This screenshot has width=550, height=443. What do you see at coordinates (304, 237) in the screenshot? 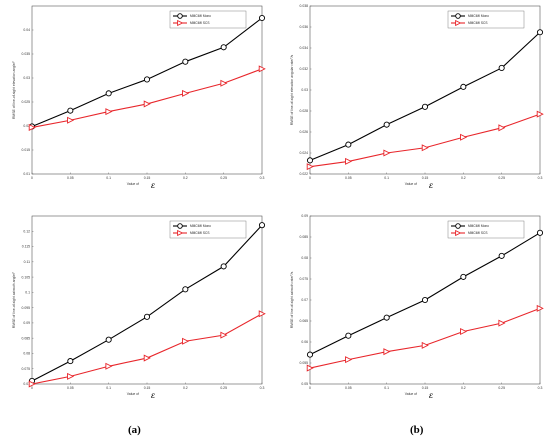
I see `y-tick-label: 0.085` at bounding box center [304, 237].